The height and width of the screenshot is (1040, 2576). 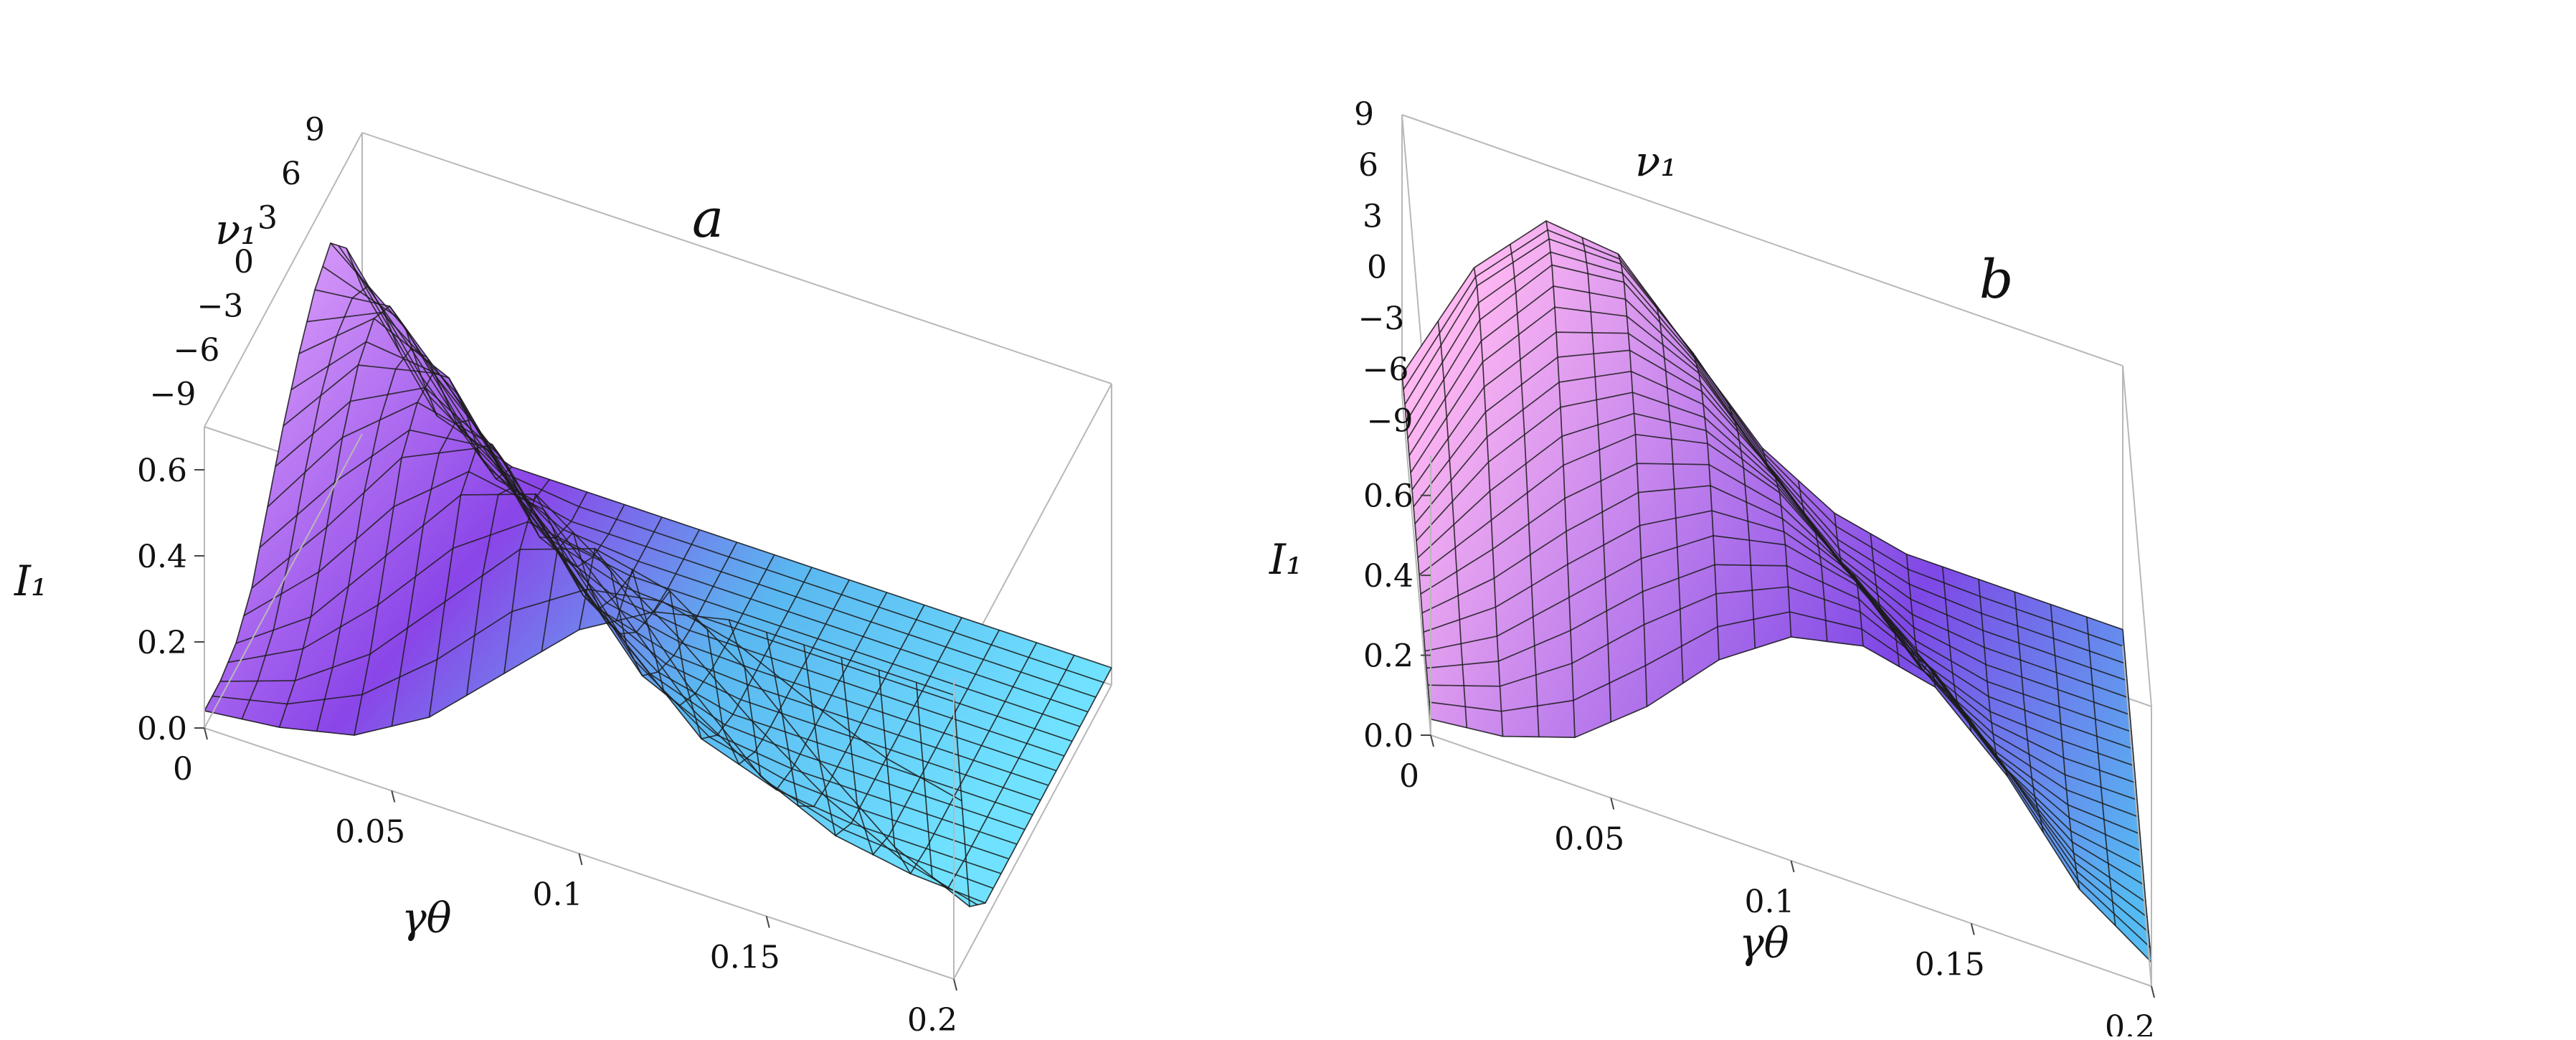 What do you see at coordinates (197, 350) in the screenshot?
I see `y-tick-label: −6` at bounding box center [197, 350].